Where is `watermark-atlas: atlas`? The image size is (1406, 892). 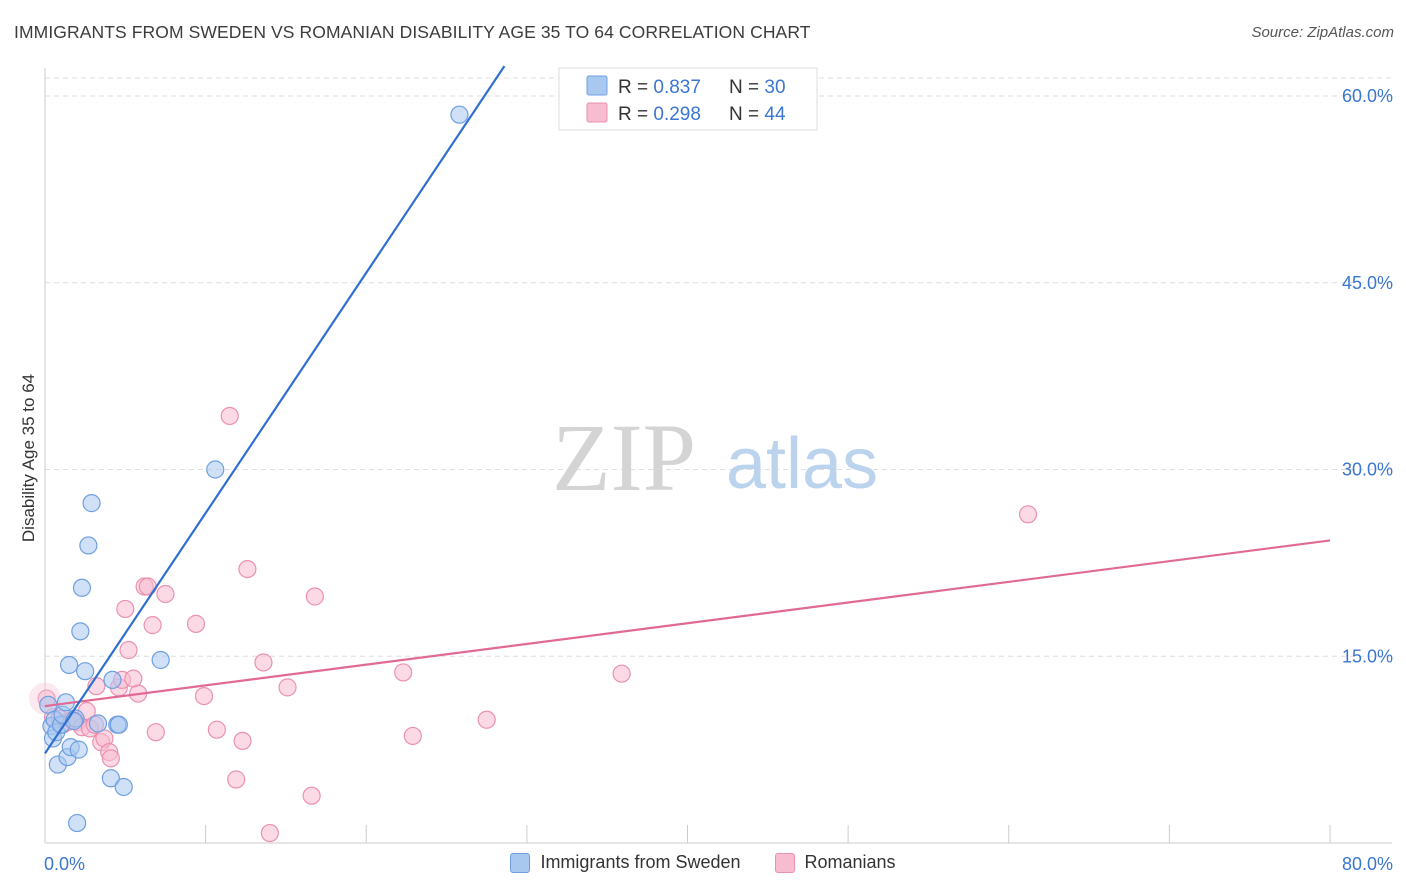 watermark-atlas: atlas is located at coordinates (802, 464).